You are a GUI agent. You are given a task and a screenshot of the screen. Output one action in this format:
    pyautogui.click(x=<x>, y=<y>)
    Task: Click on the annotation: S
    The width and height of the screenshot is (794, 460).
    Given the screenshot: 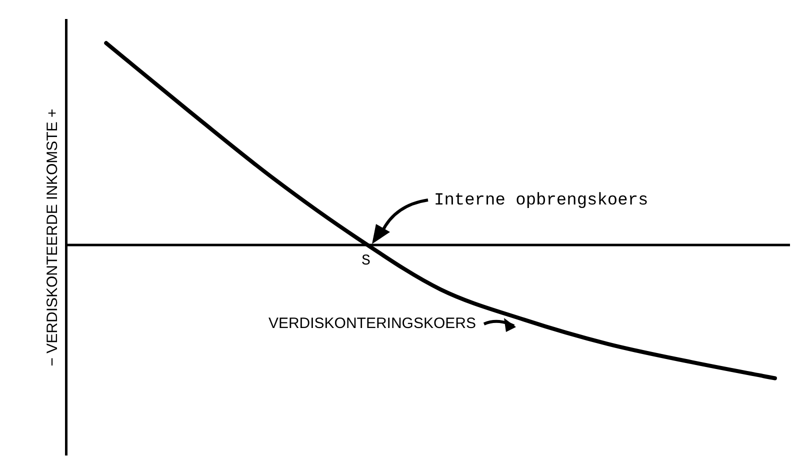 What is the action you would take?
    pyautogui.click(x=366, y=261)
    